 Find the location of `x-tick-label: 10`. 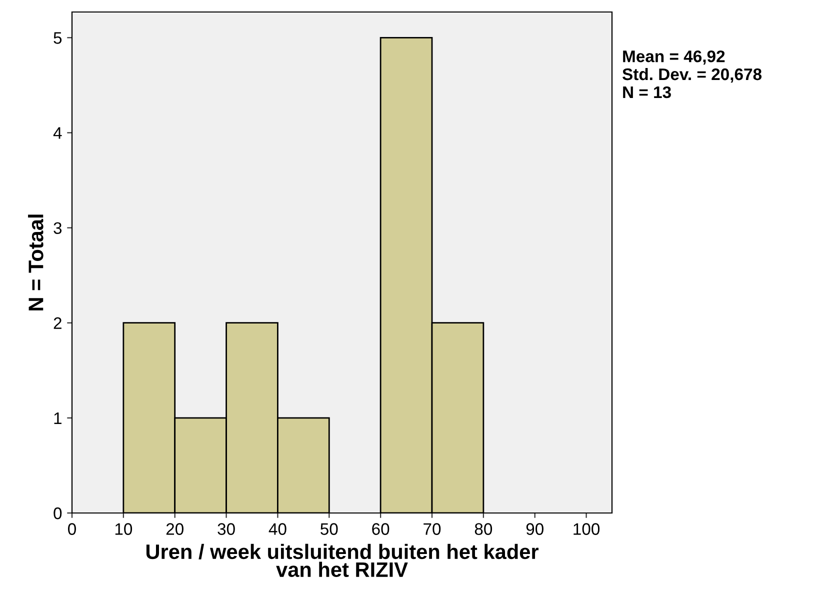

x-tick-label: 10 is located at coordinates (123, 529).